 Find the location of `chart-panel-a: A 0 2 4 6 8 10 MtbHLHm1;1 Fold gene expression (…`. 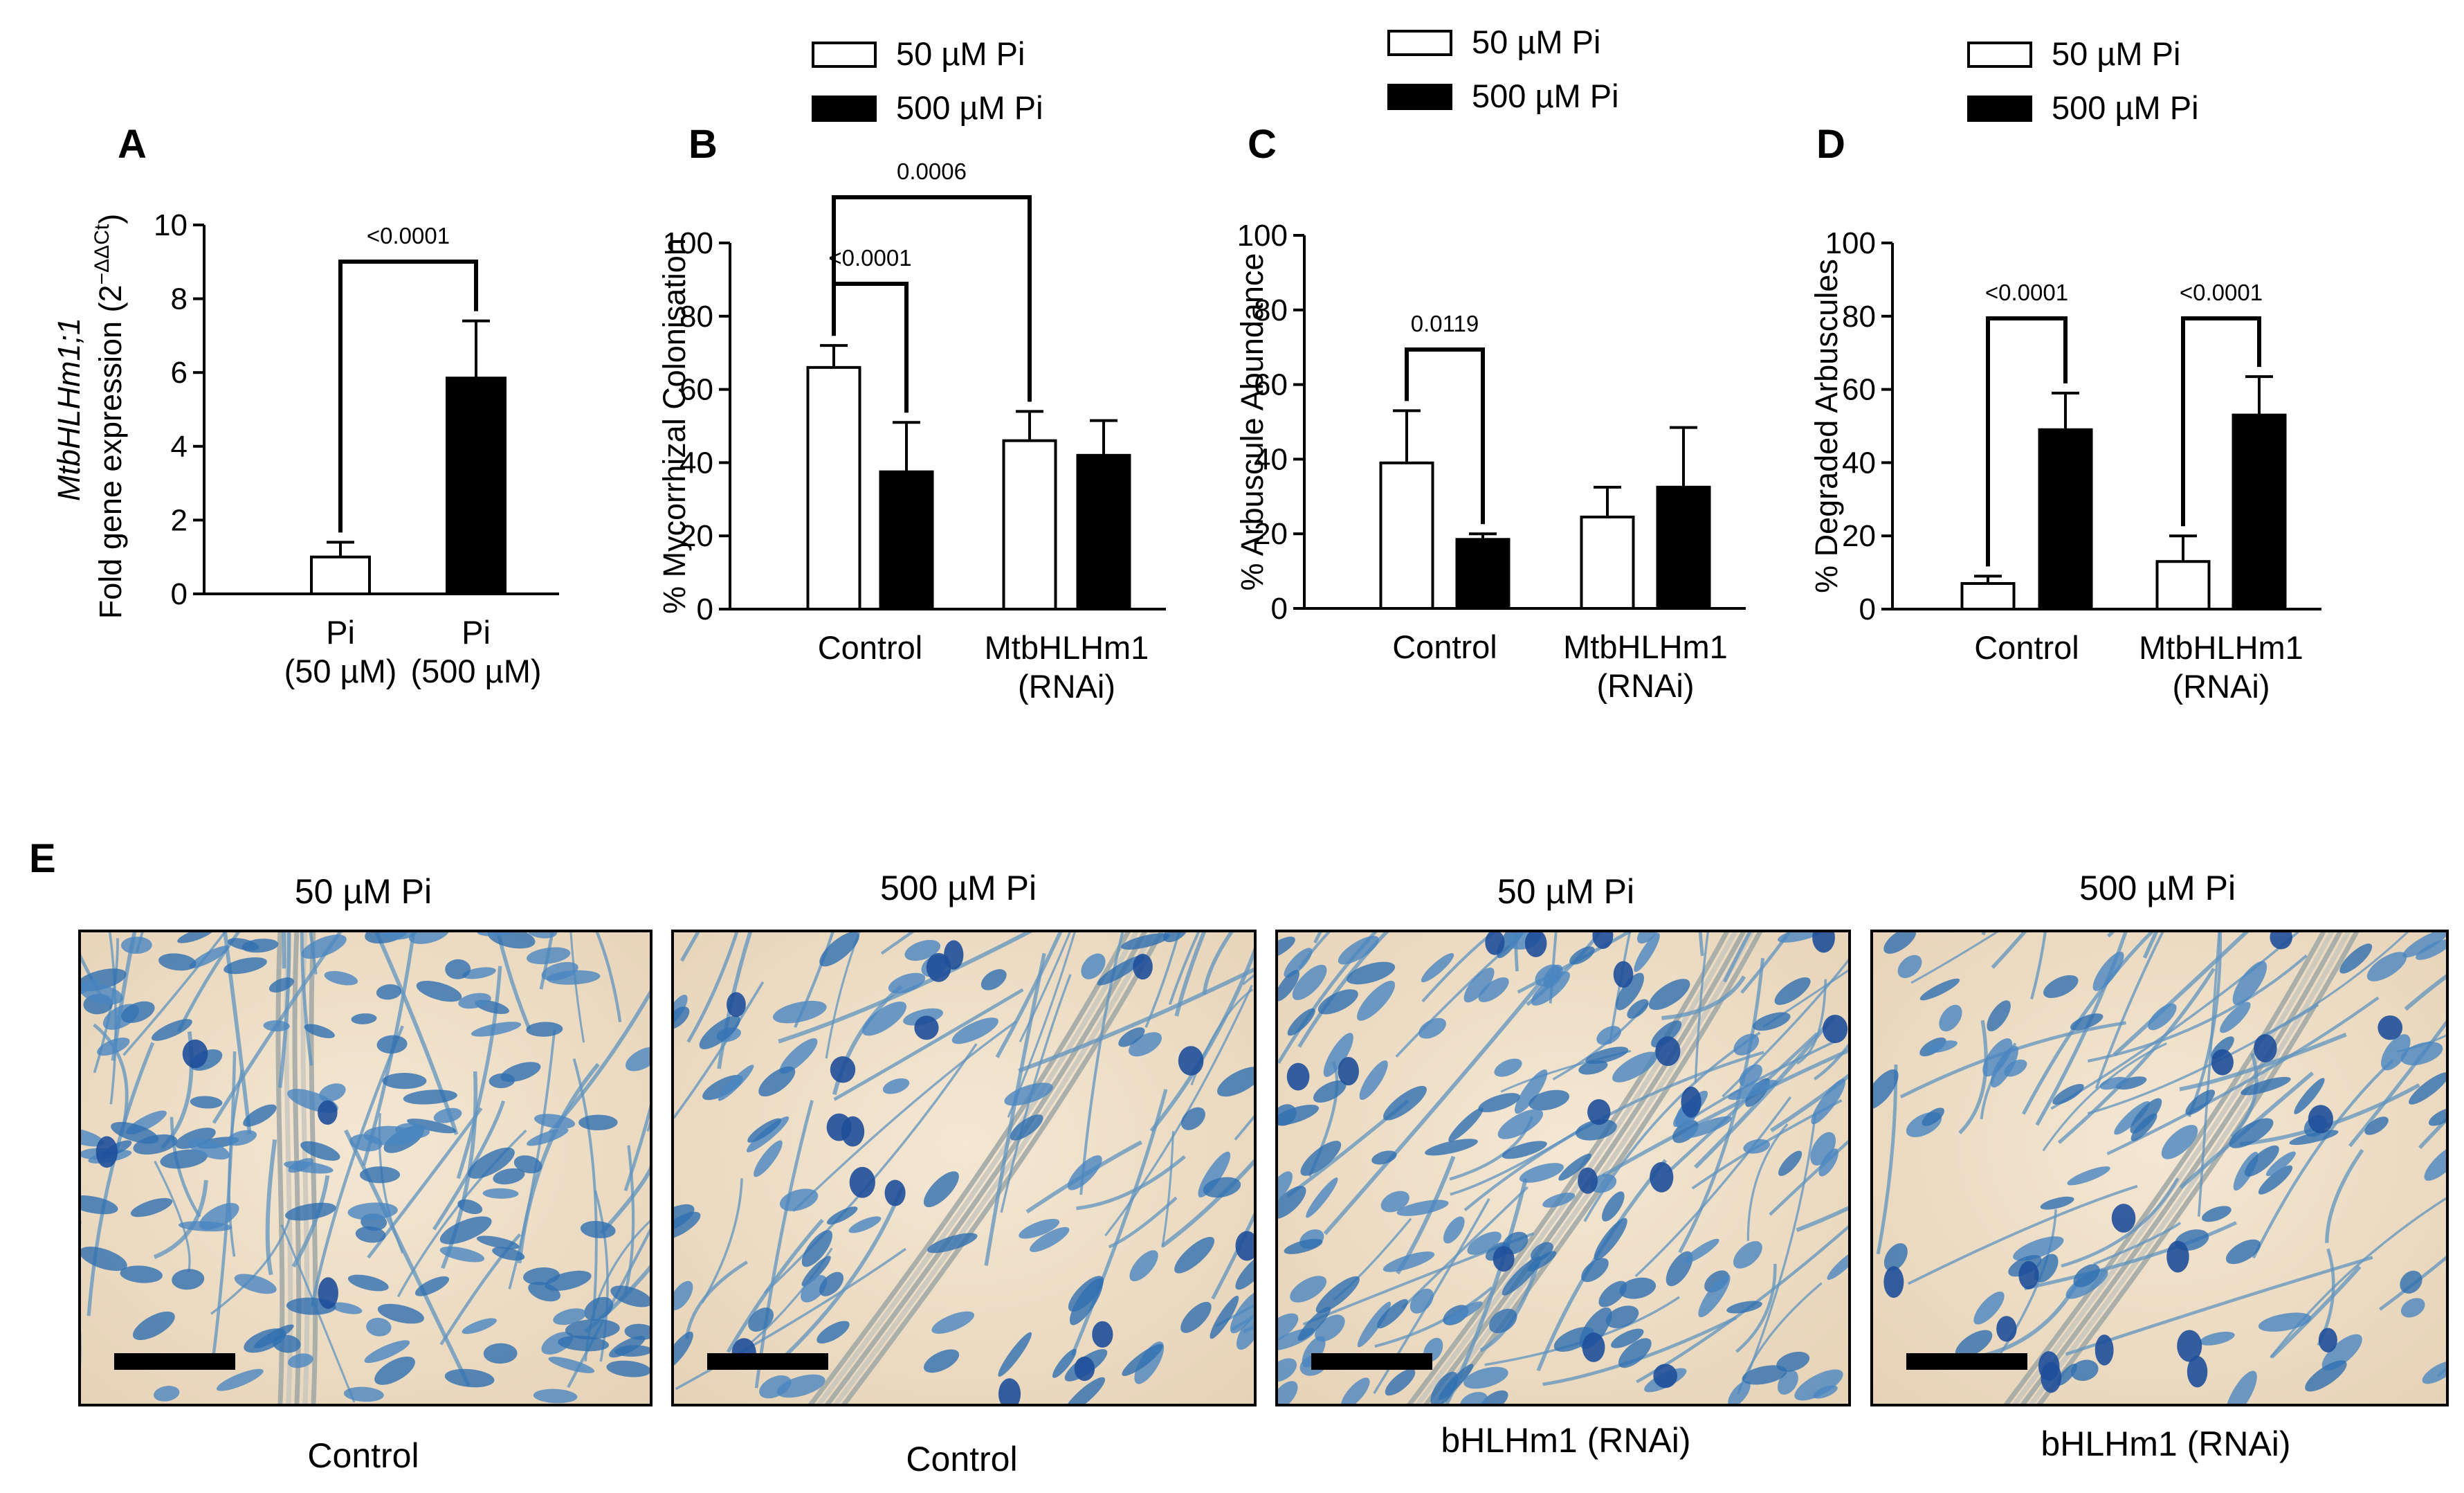

chart-panel-a: A 0 2 4 6 8 10 MtbHLHm1;1 Fold gene expression (… is located at coordinates (305, 405).